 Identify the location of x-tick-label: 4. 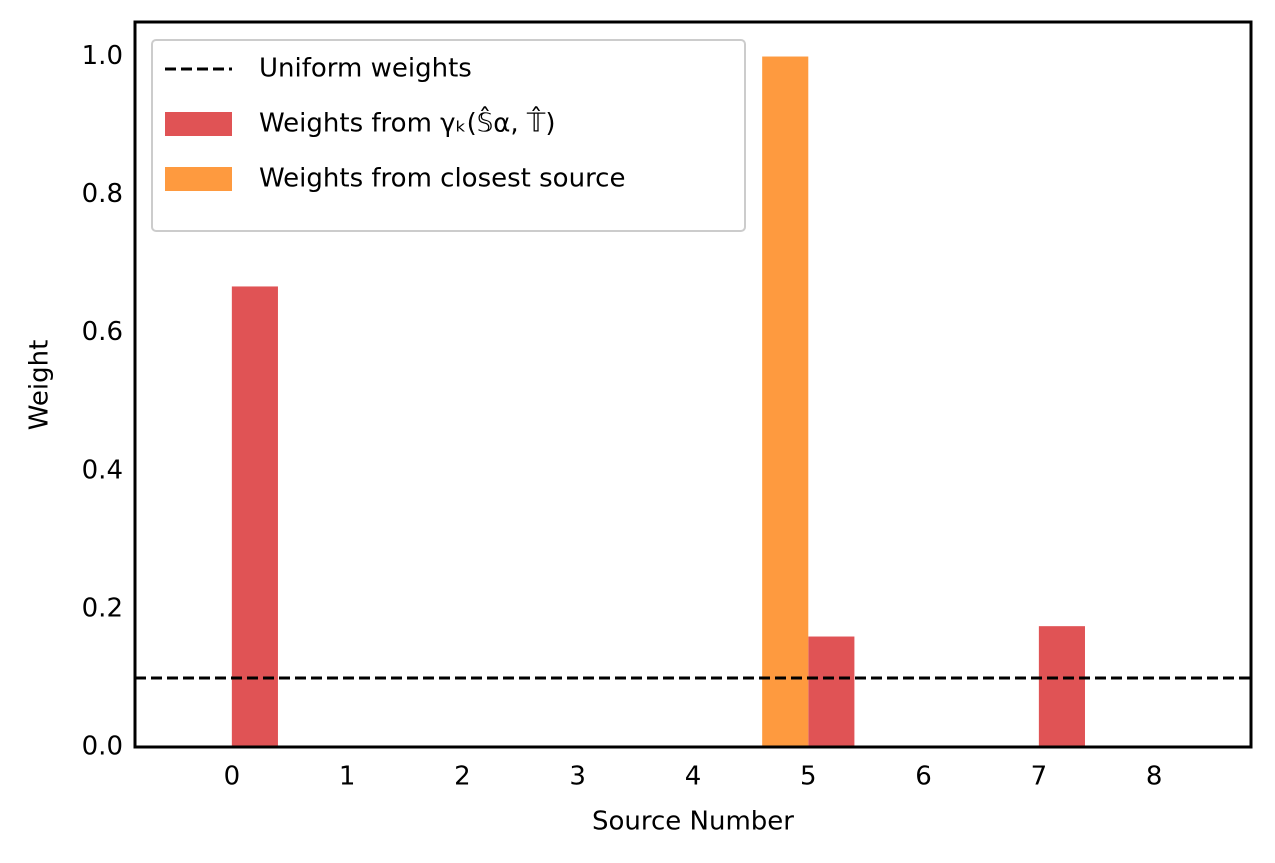
(693, 777).